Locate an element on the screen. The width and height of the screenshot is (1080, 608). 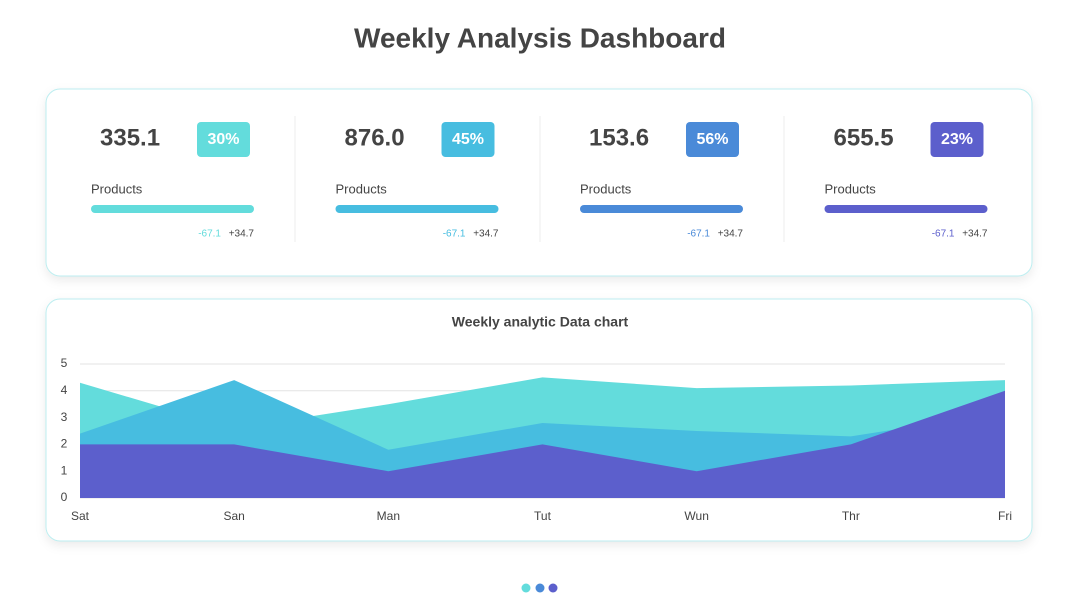
x-tick-label: San is located at coordinates (233, 516).